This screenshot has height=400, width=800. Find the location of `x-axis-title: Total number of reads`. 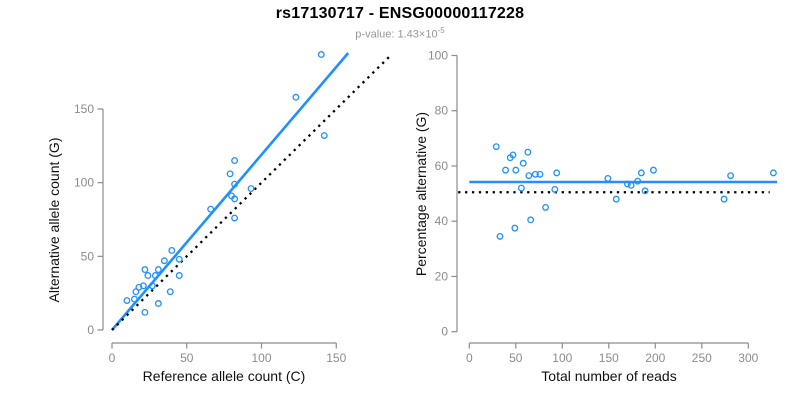

x-axis-title: Total number of reads is located at coordinates (608, 376).